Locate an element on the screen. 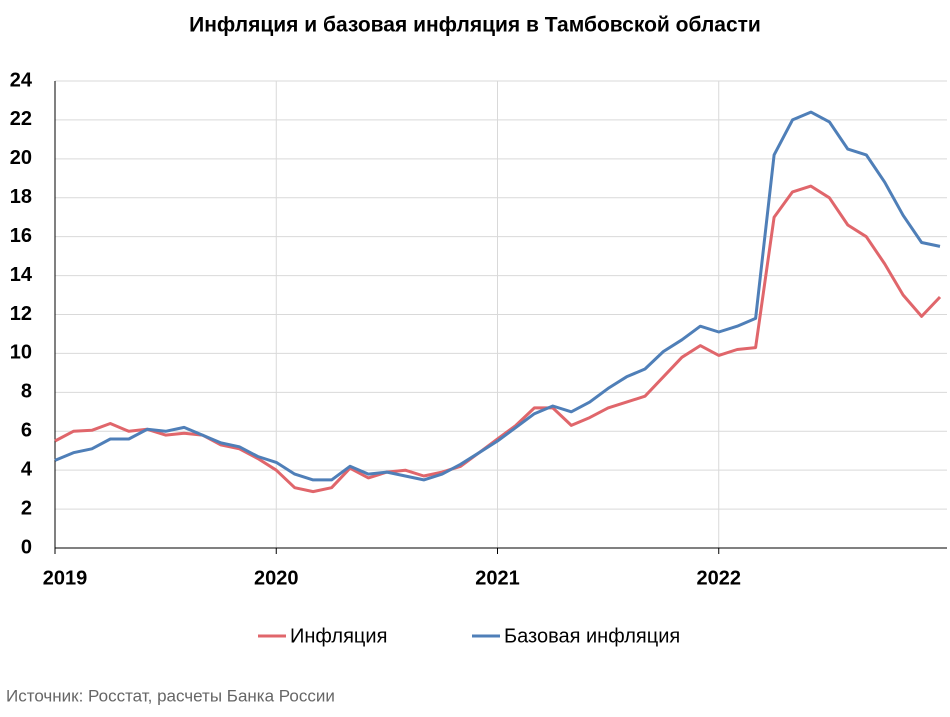 The image size is (950, 717). x-tick-label: 2020 is located at coordinates (276, 578).